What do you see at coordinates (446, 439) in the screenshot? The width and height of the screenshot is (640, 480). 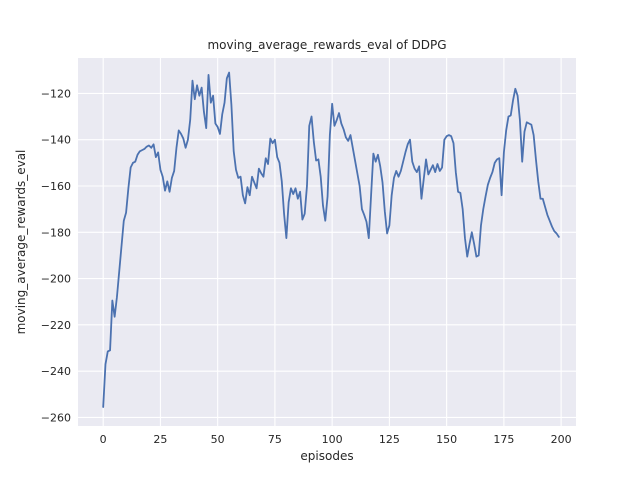 I see `x-tick-label: 150` at bounding box center [446, 439].